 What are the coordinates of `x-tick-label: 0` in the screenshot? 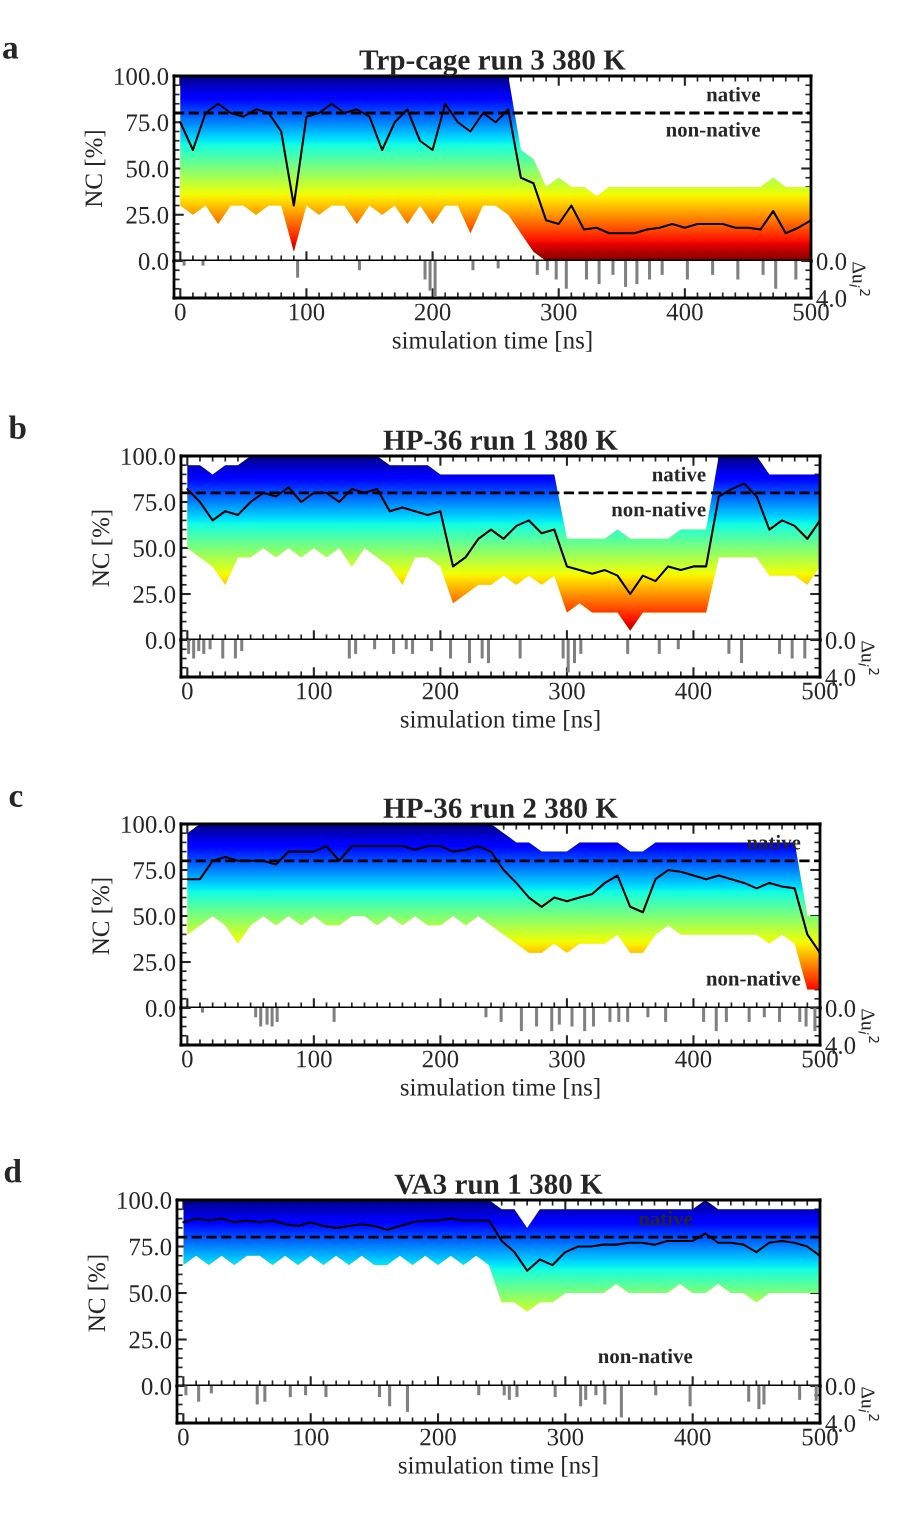 It's located at (187, 691).